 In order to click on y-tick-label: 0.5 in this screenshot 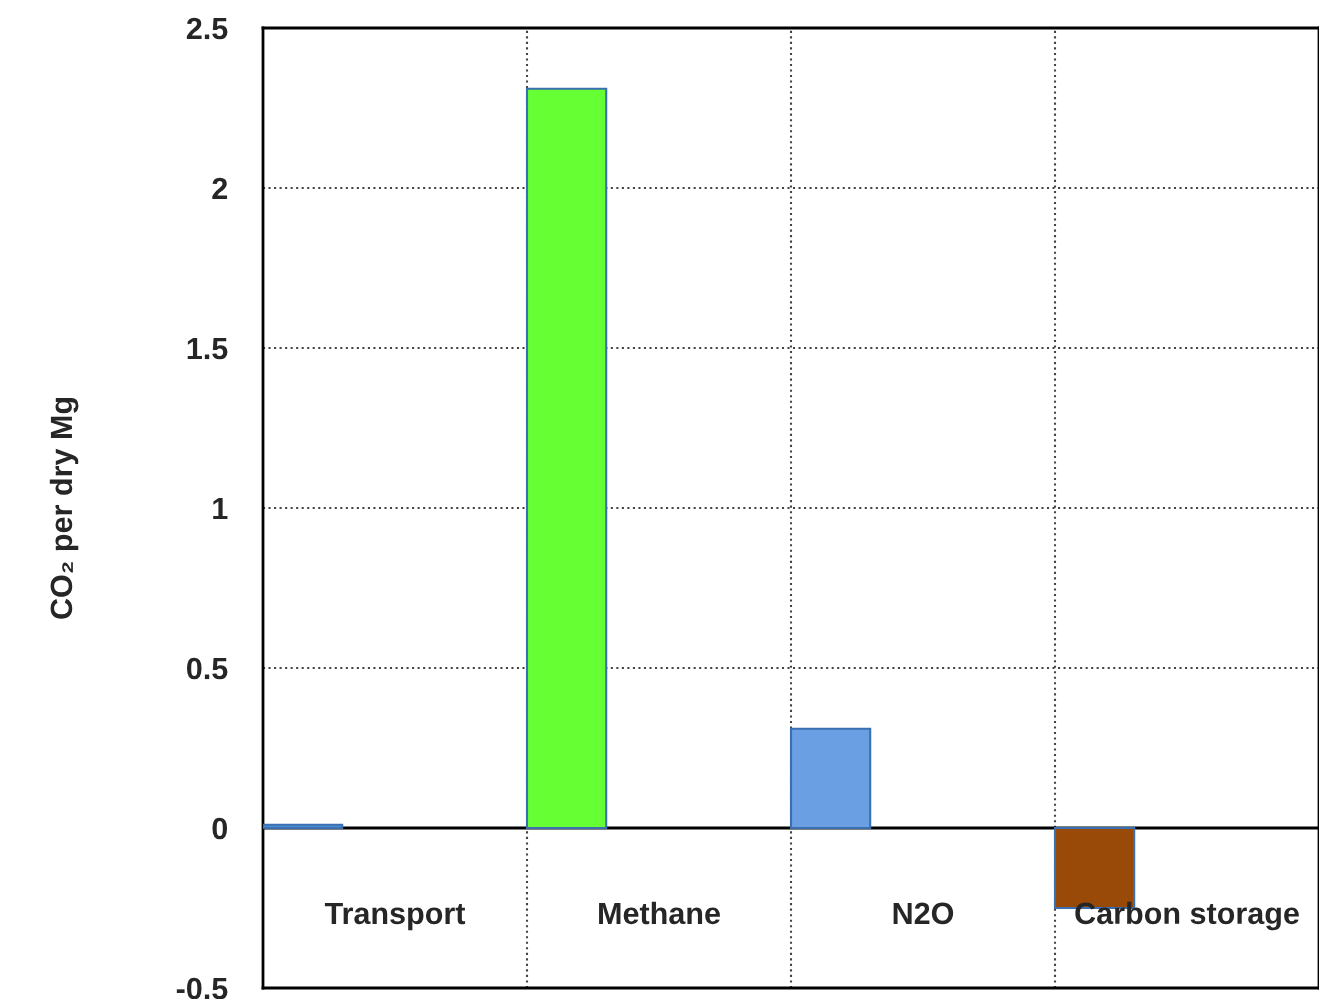, I will do `click(207, 668)`.